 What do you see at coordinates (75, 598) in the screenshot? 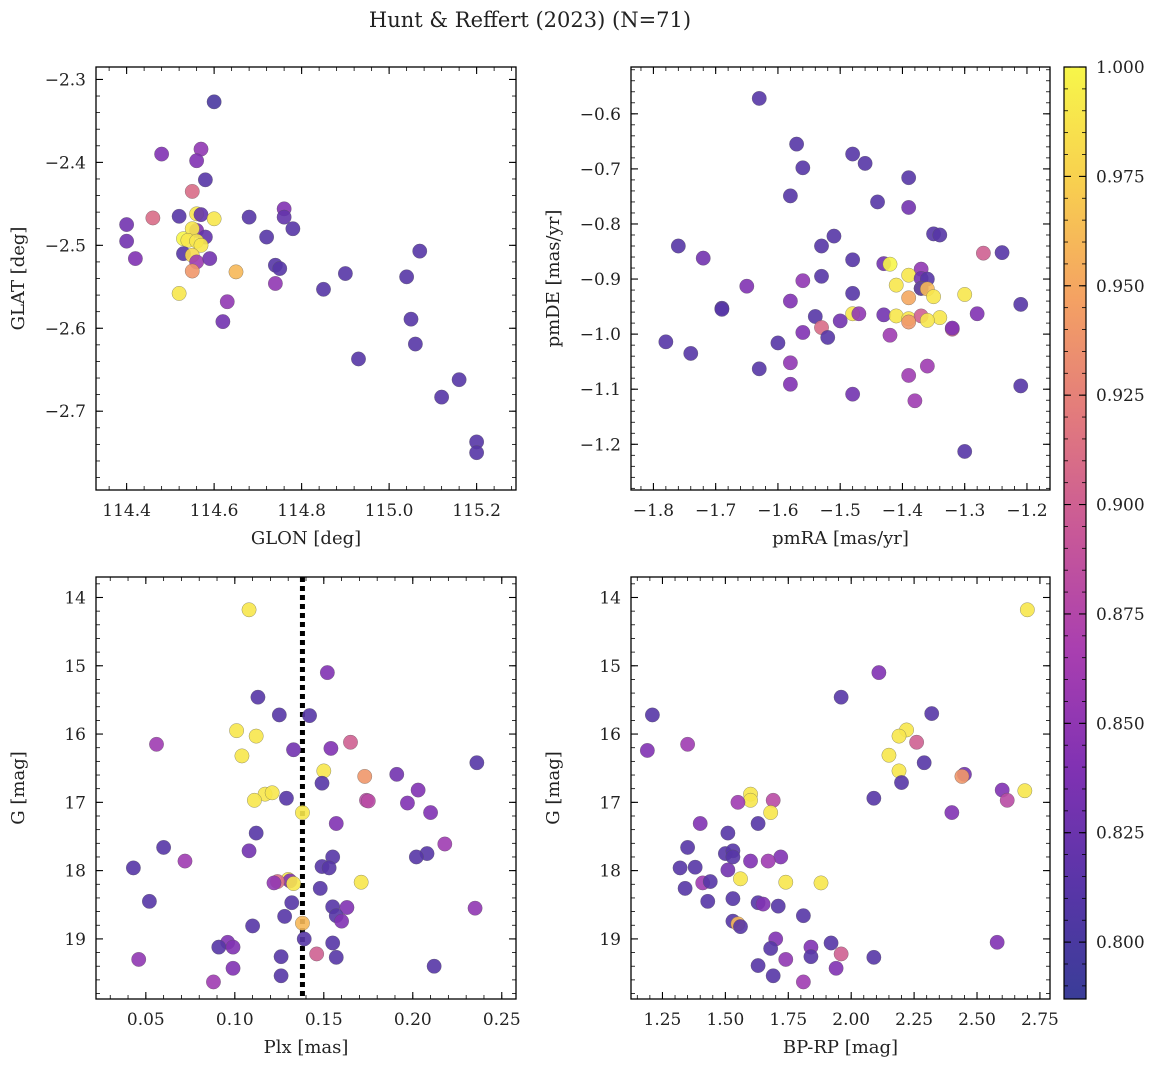
I see `y-tick-label: 14` at bounding box center [75, 598].